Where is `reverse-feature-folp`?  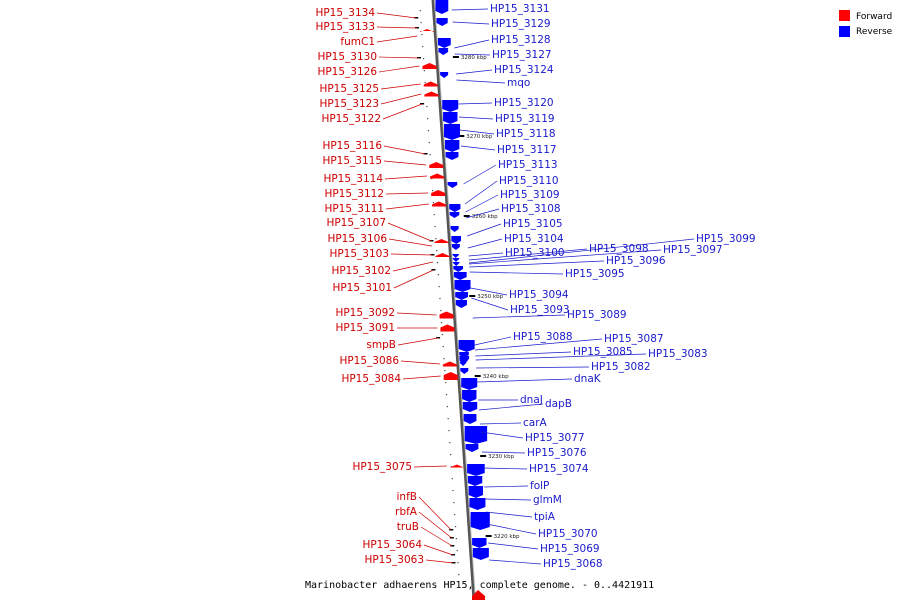 reverse-feature-folp is located at coordinates (475, 481).